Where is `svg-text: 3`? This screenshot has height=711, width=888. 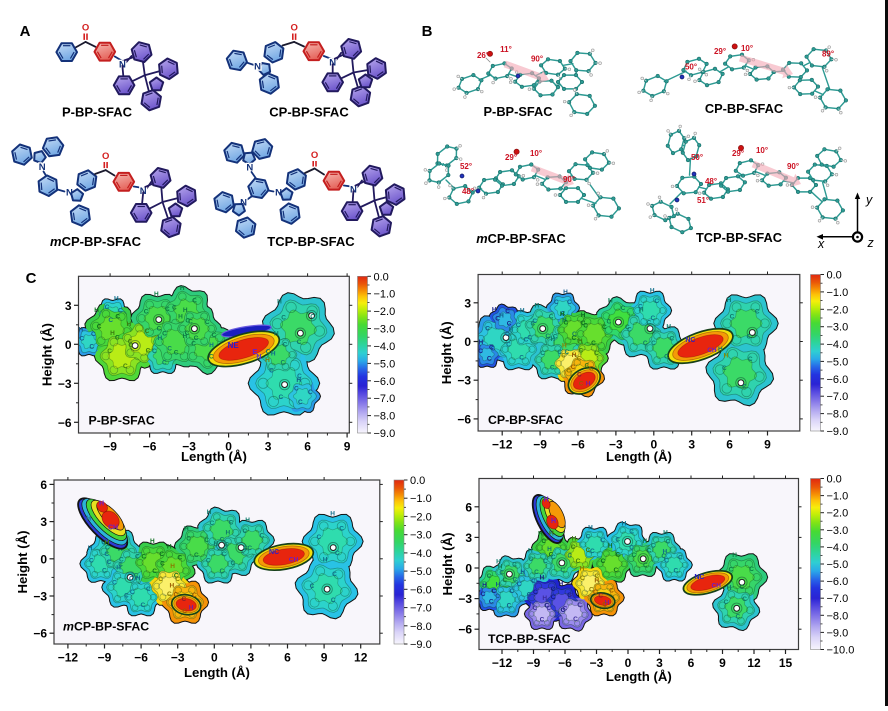 svg-text: 3 is located at coordinates (268, 447).